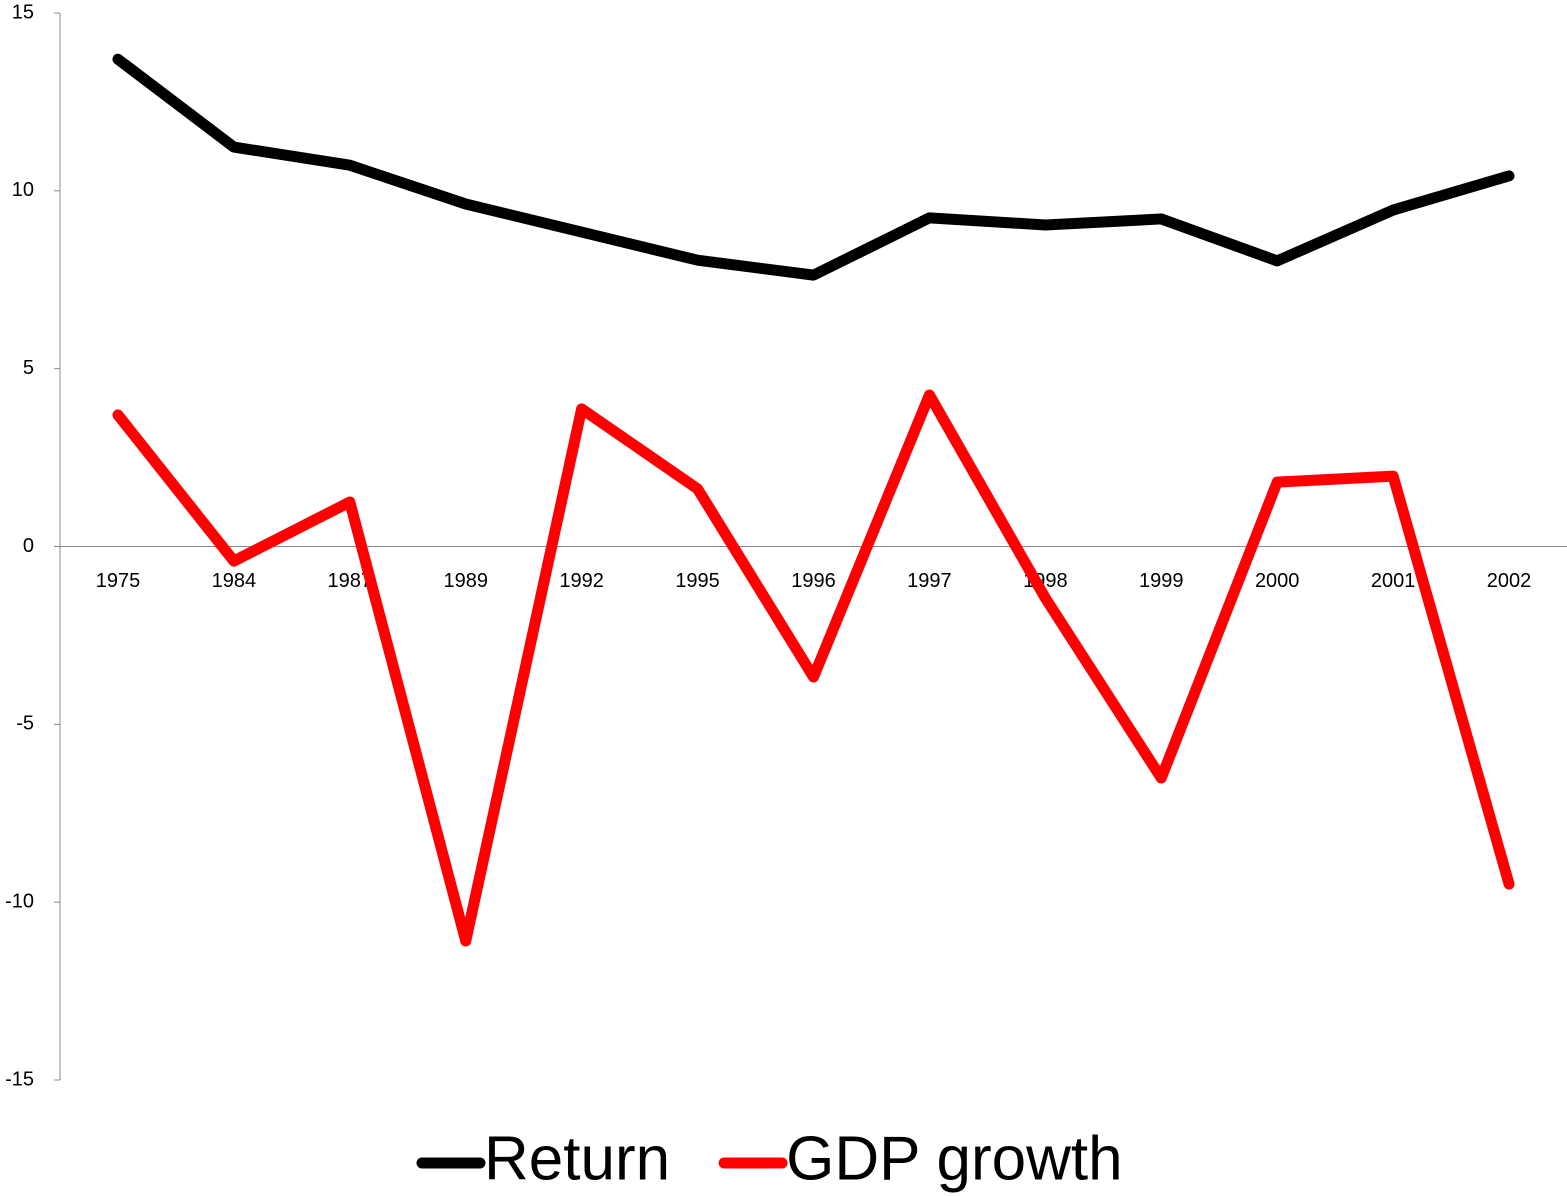 The width and height of the screenshot is (1567, 1196). Describe the element at coordinates (813, 581) in the screenshot. I see `x-tick-label: 1996` at that location.